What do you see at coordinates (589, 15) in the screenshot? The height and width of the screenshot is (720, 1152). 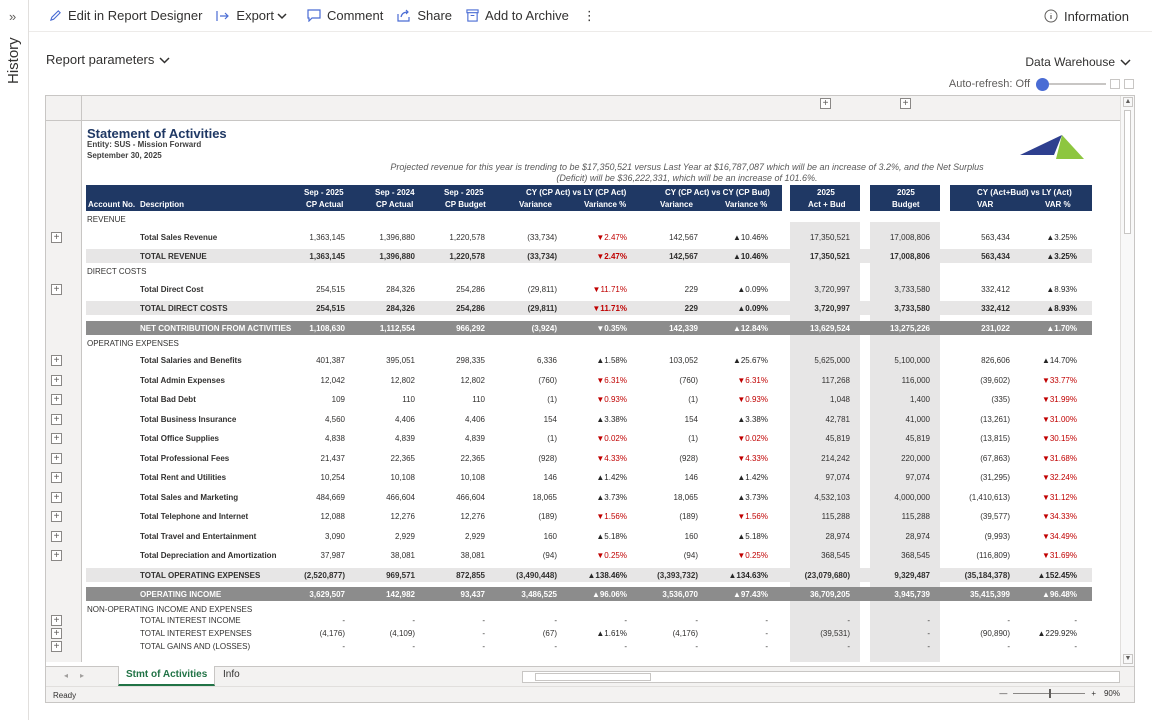 I see `more-options-button: ⋮` at bounding box center [589, 15].